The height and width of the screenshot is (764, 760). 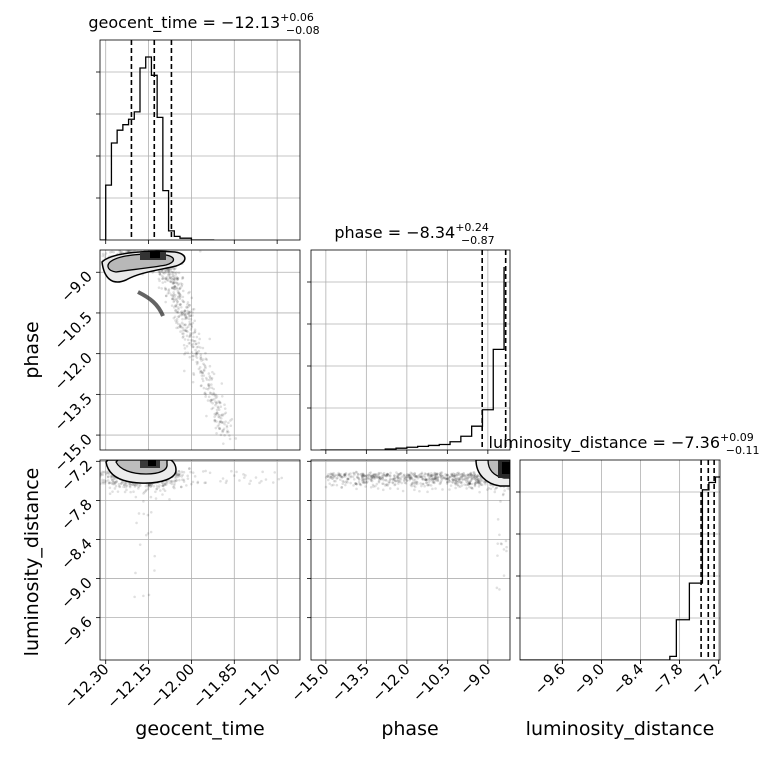 I want to click on title-minus: −0.87, so click(x=478, y=240).